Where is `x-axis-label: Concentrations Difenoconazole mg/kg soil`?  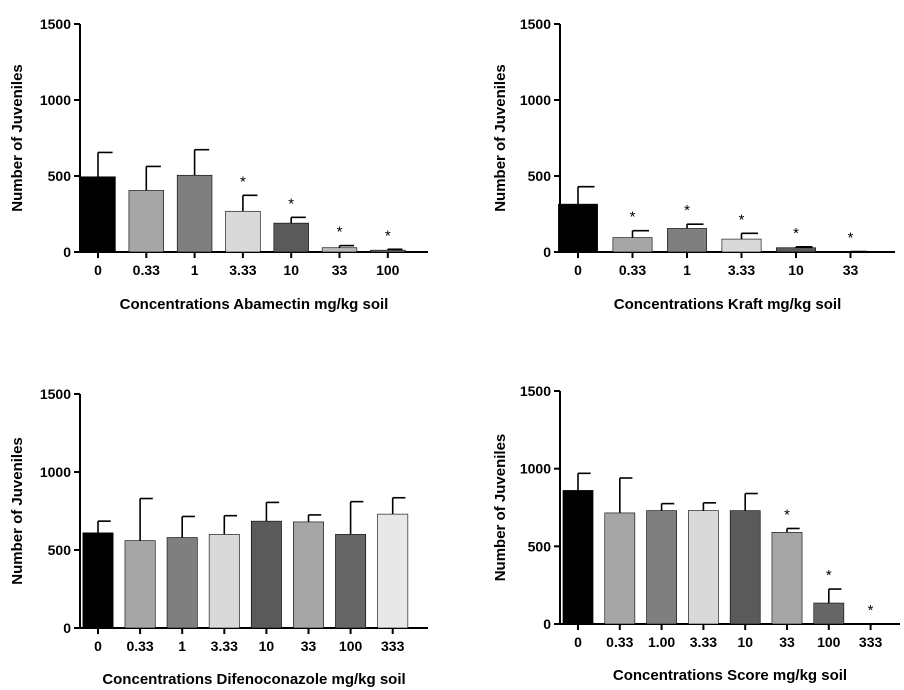
x-axis-label: Concentrations Difenoconazole mg/kg soil is located at coordinates (253, 679).